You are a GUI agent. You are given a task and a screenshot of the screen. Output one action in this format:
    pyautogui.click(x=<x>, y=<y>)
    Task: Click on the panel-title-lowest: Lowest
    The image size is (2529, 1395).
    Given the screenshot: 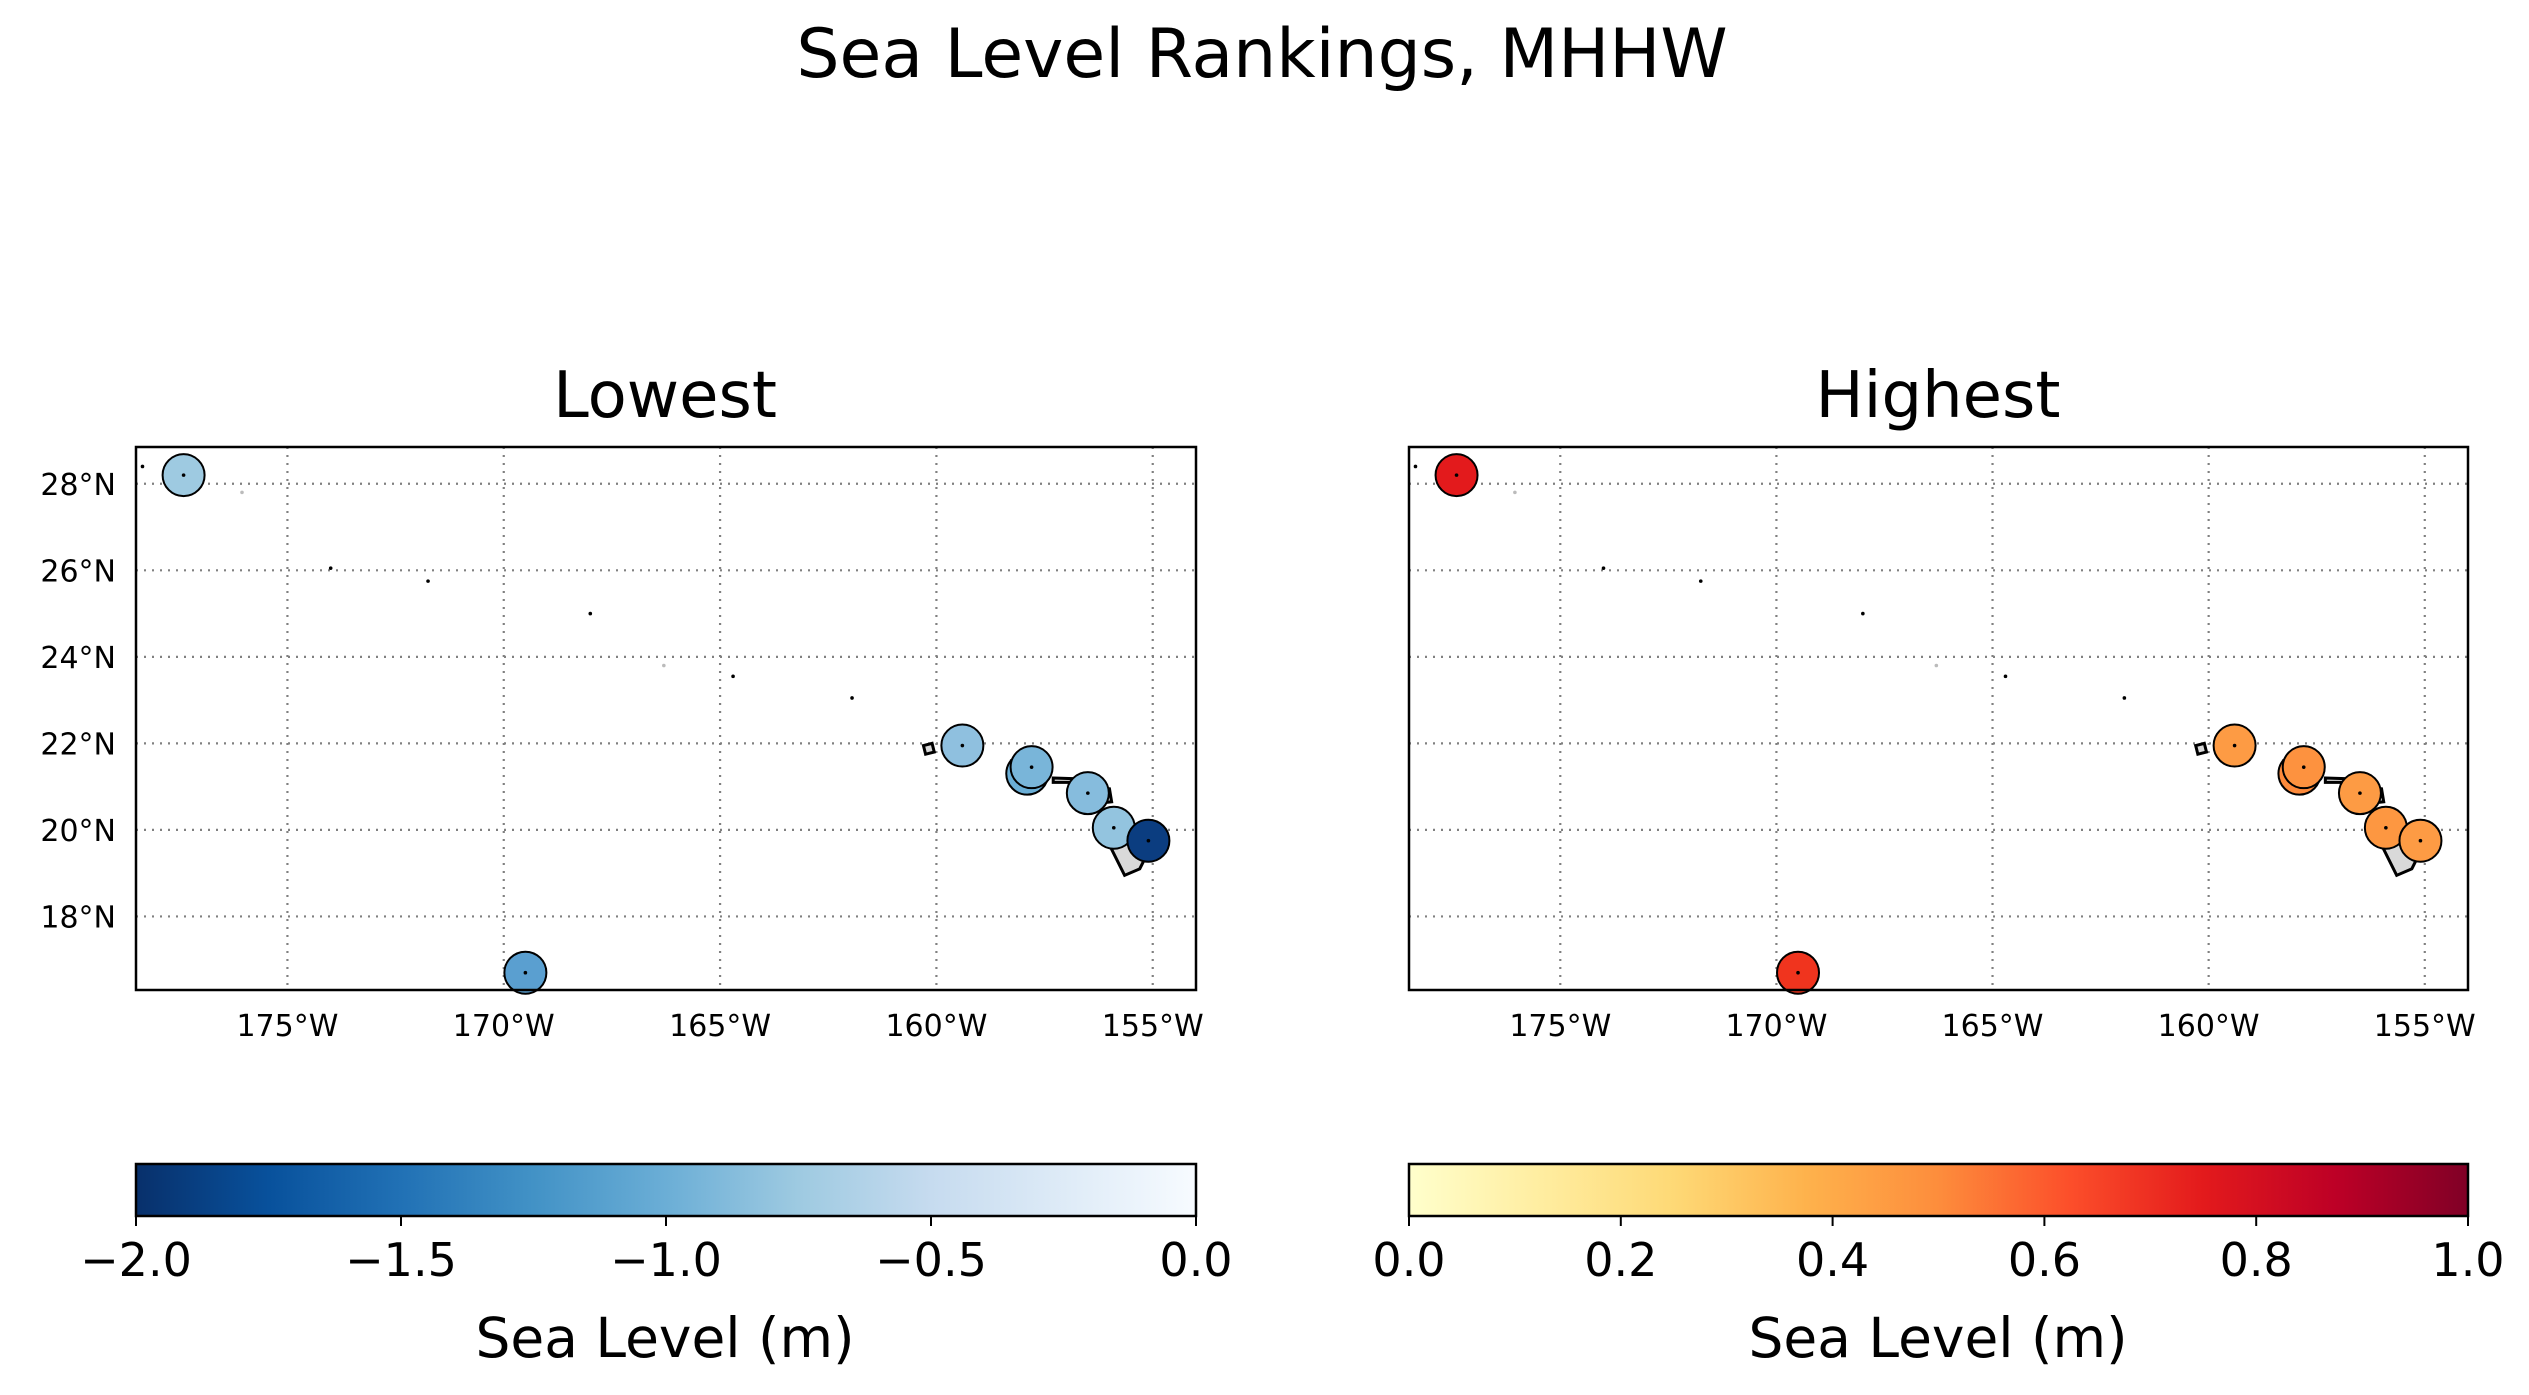 What is the action you would take?
    pyautogui.click(x=665, y=396)
    